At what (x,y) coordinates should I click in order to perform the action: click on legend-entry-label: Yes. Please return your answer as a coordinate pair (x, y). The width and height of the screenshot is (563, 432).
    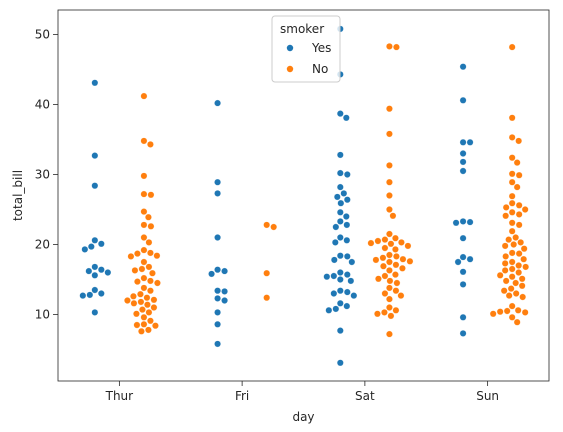
    Looking at the image, I should click on (321, 48).